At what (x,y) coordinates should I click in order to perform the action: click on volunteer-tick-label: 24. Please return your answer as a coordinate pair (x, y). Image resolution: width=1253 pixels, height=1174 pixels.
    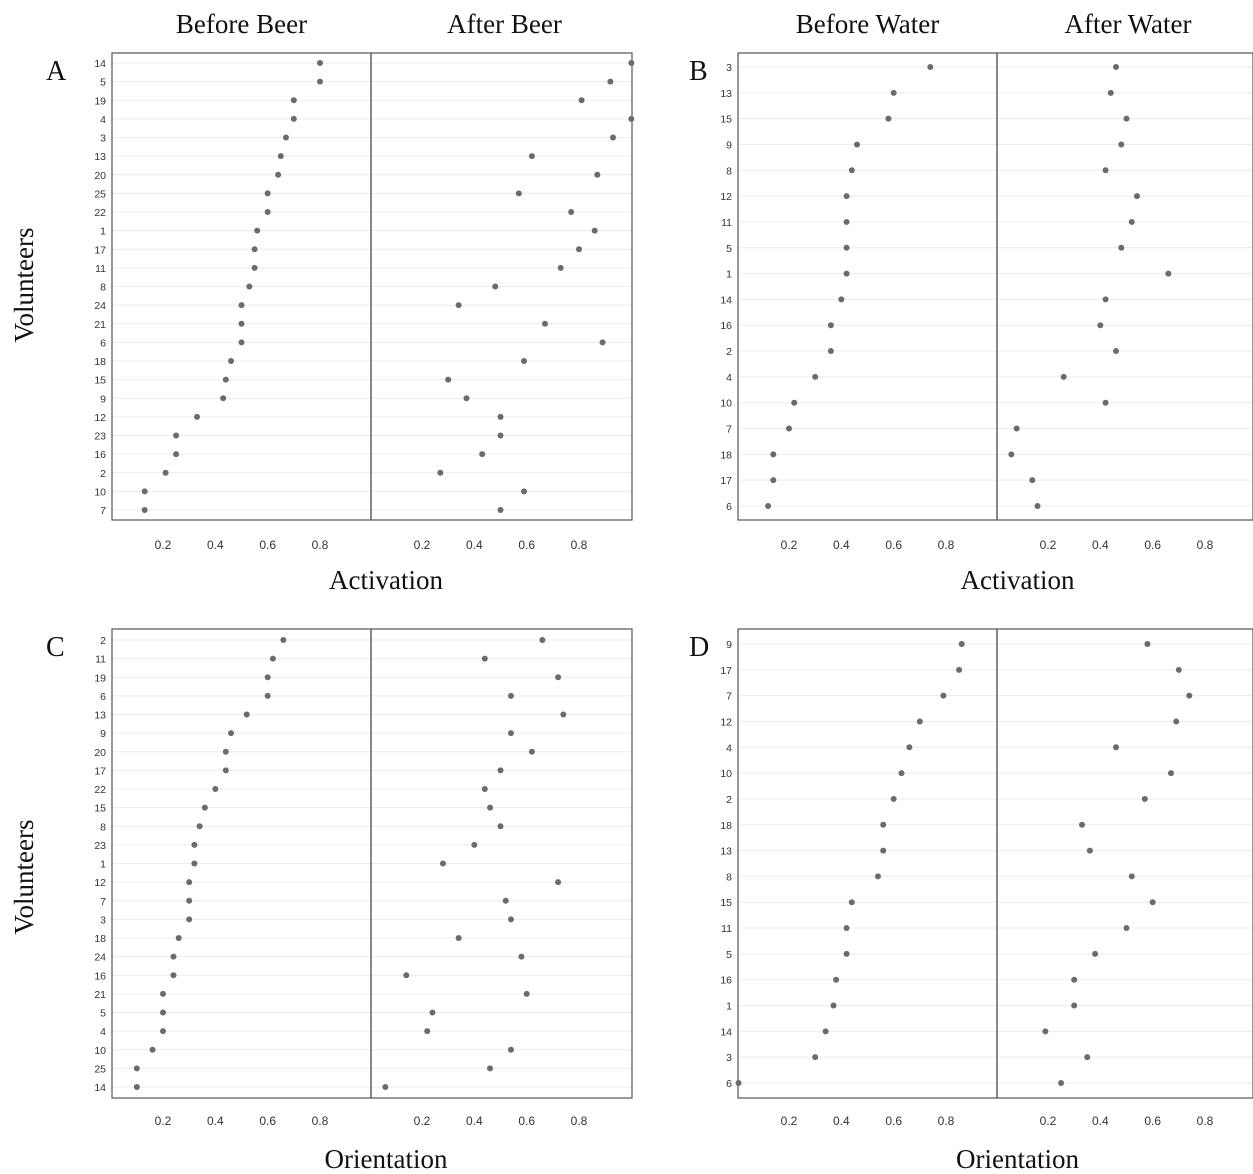
    Looking at the image, I should click on (100, 958).